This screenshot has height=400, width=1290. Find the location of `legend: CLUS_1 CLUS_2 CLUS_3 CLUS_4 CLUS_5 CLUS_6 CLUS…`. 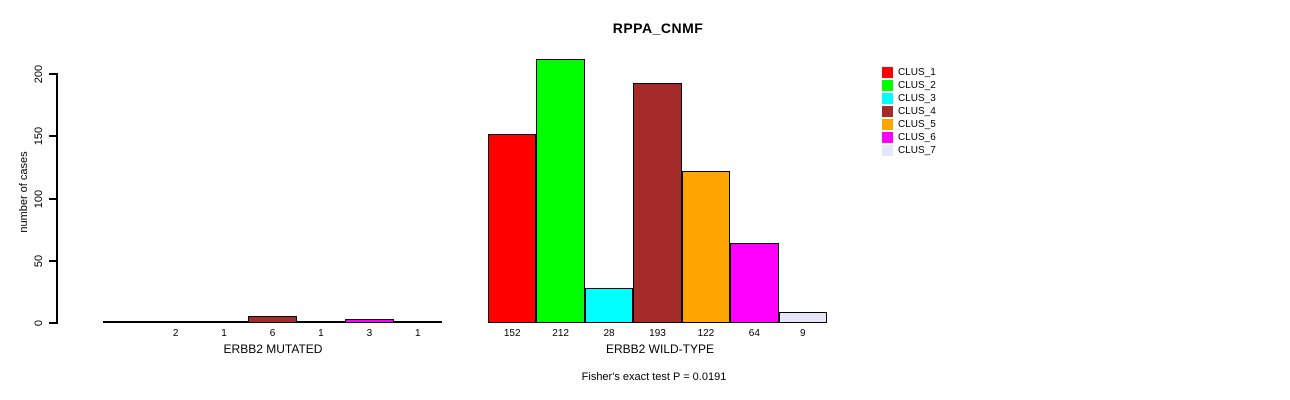

legend: CLUS_1 CLUS_2 CLUS_3 CLUS_4 CLUS_5 CLUS_6 CLUS… is located at coordinates (909, 111).